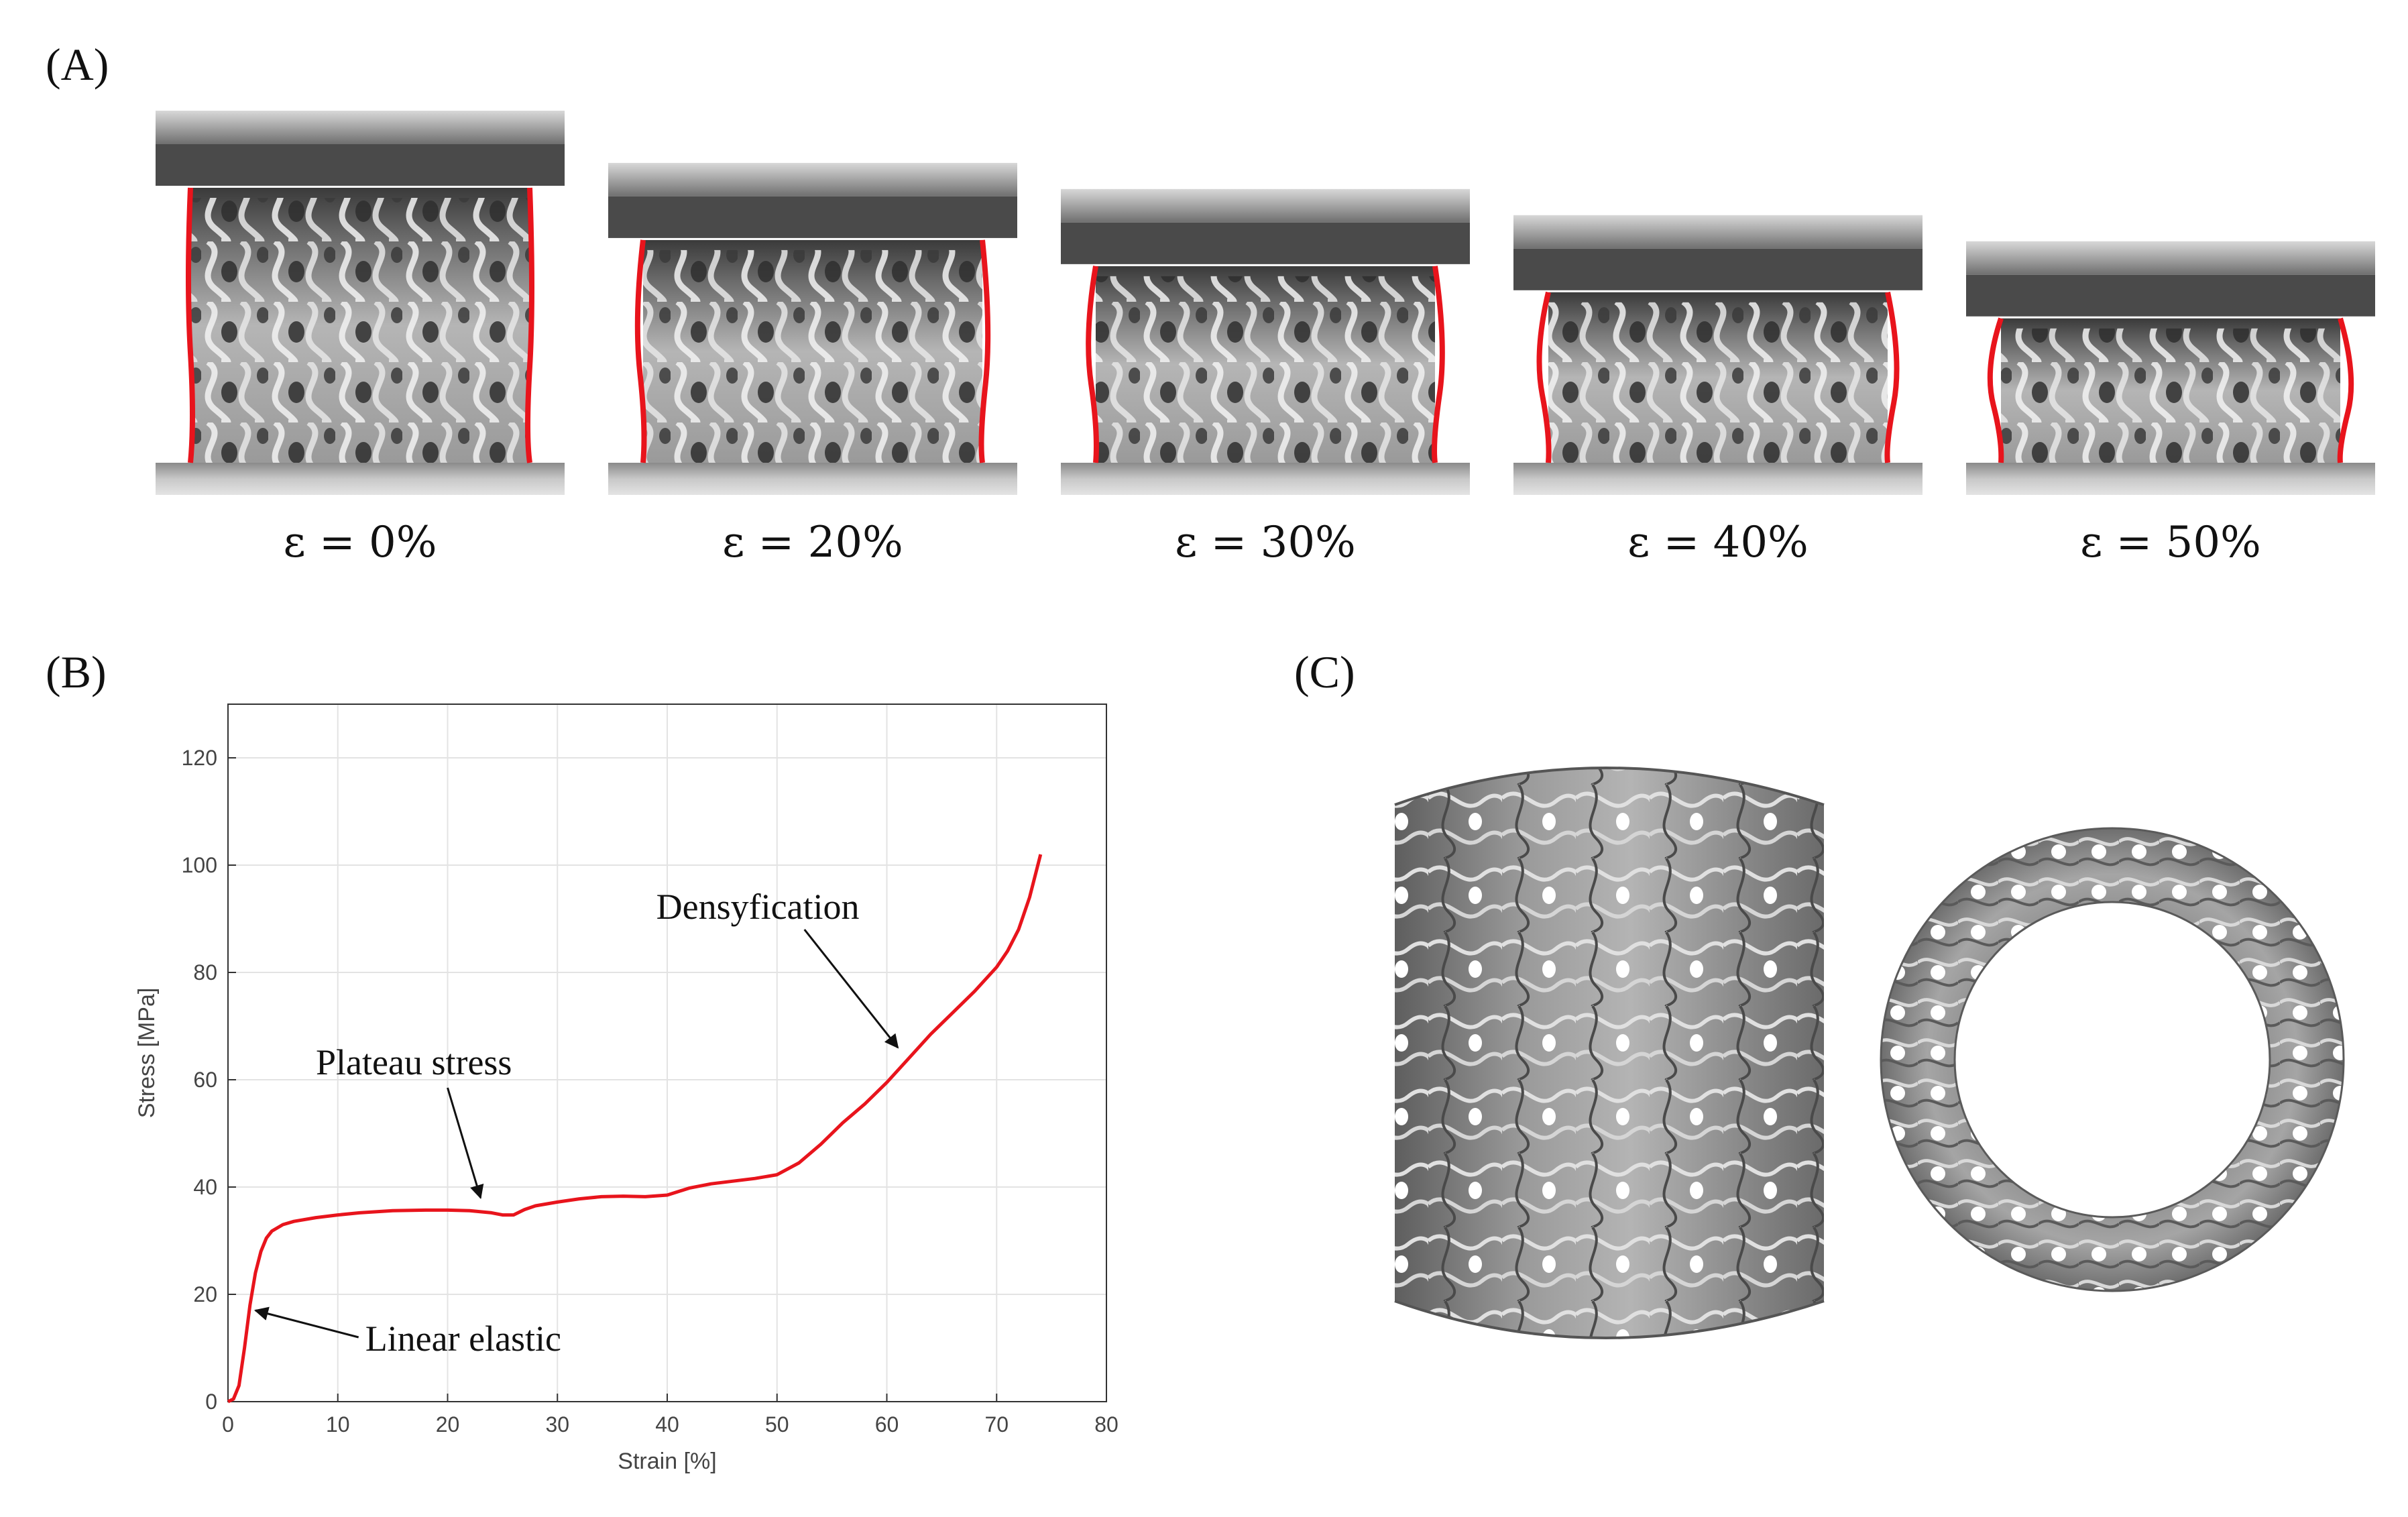 The image size is (2408, 1517). Describe the element at coordinates (448, 1424) in the screenshot. I see `x-tick-label: 20` at that location.